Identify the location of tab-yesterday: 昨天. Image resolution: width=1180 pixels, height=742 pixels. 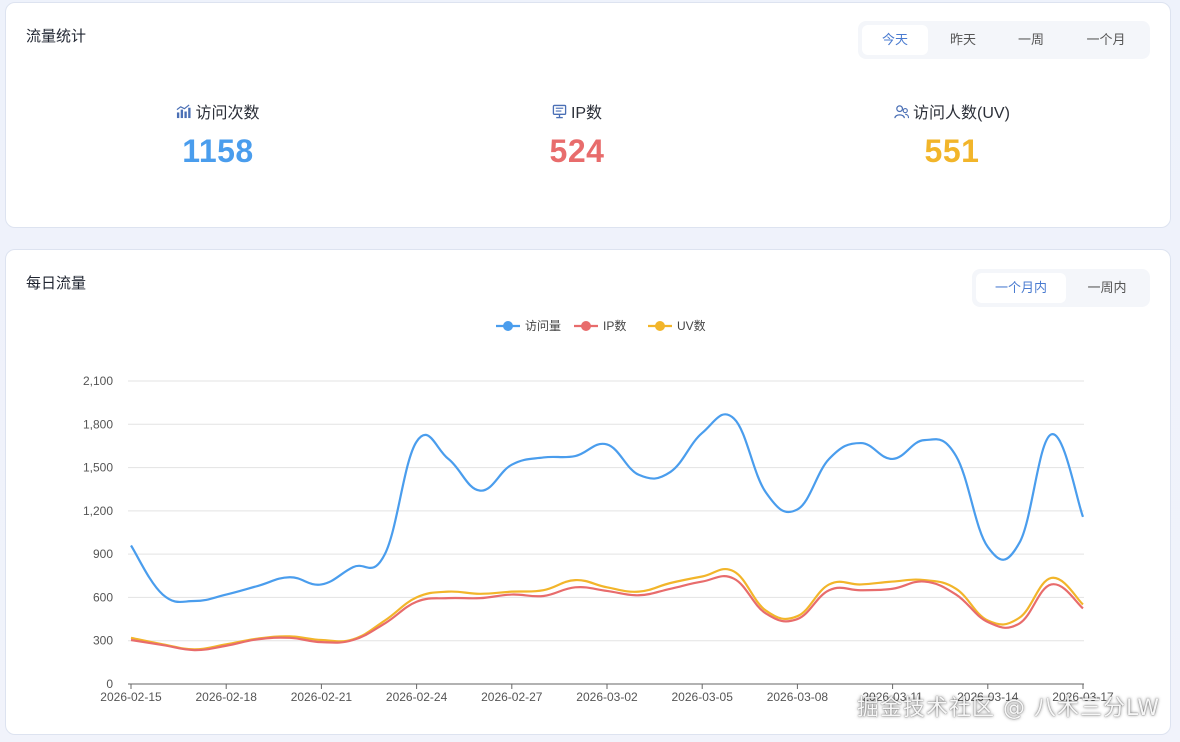
(962, 39).